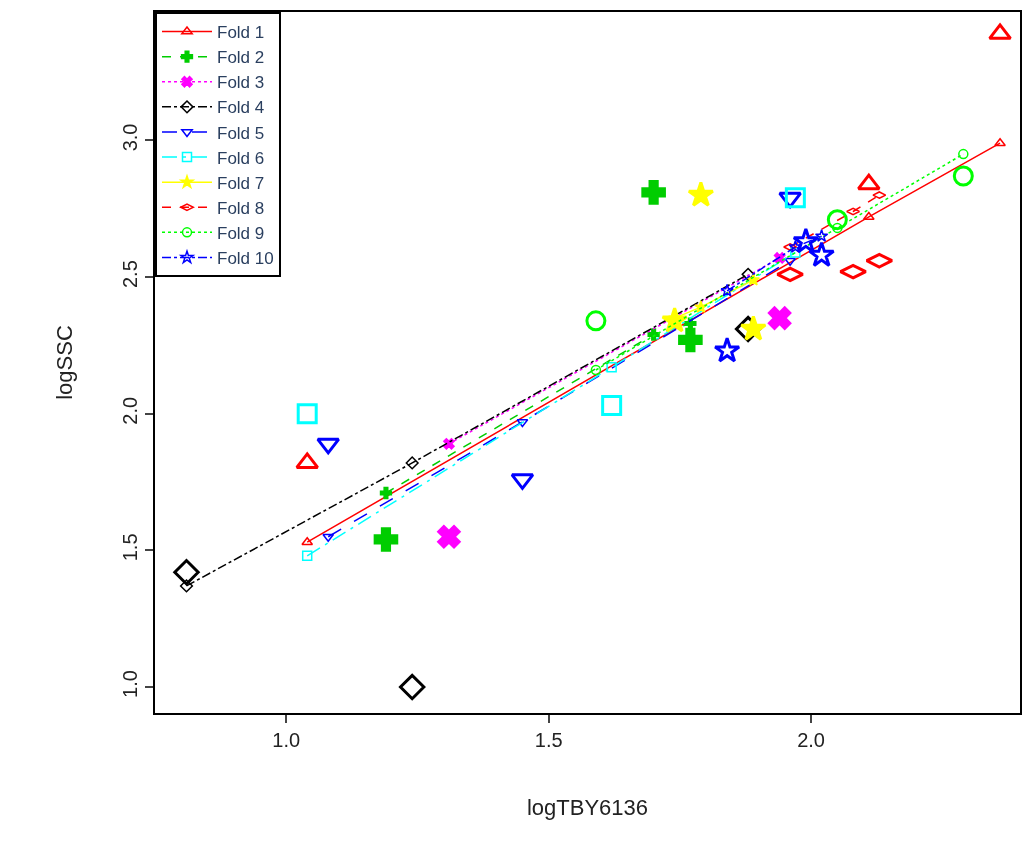  What do you see at coordinates (241, 33) in the screenshot?
I see `legend-label: Fold 1` at bounding box center [241, 33].